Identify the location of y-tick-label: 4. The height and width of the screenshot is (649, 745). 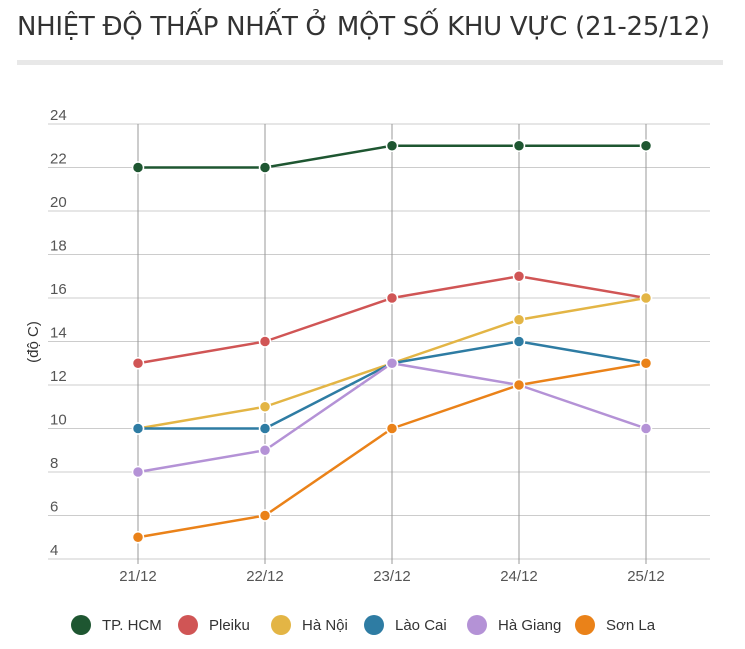
(54, 550).